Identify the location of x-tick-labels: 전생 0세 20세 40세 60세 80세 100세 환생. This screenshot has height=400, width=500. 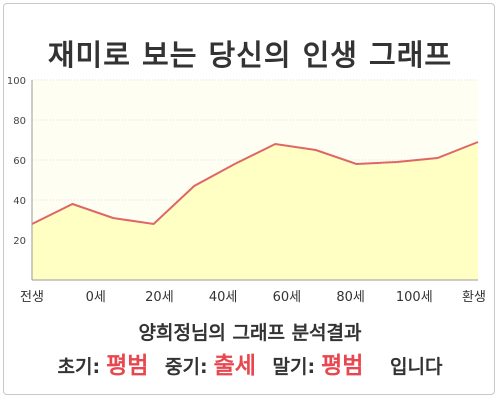
(253, 297).